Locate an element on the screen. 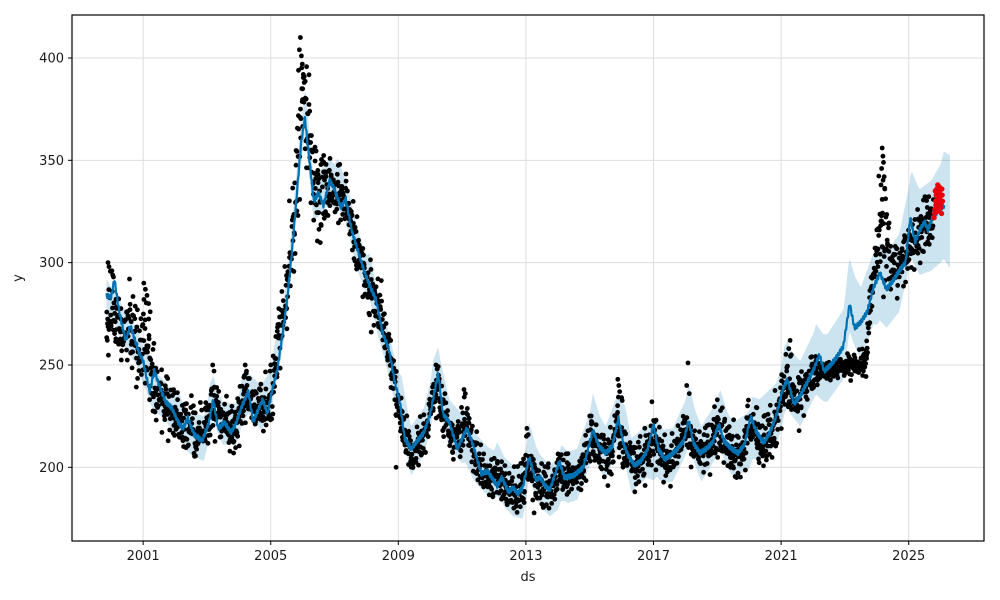  x-tick-label: 2013 is located at coordinates (525, 556).